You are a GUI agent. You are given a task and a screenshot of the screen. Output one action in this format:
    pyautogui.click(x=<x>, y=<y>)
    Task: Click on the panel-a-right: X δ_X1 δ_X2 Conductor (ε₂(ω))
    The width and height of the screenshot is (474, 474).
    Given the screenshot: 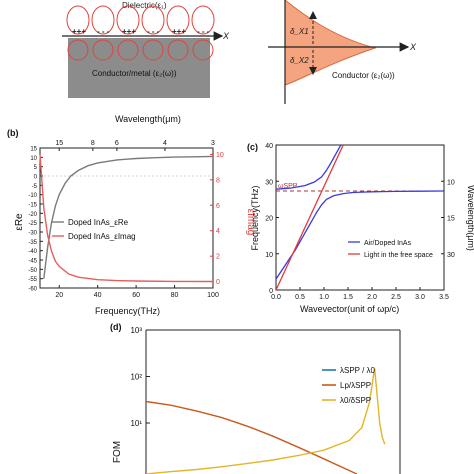 What is the action you would take?
    pyautogui.click(x=342, y=52)
    